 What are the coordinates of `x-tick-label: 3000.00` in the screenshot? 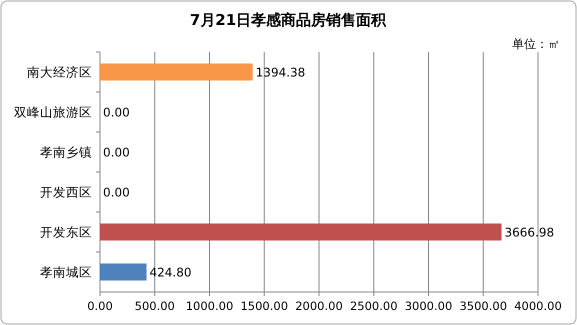 It's located at (428, 306).